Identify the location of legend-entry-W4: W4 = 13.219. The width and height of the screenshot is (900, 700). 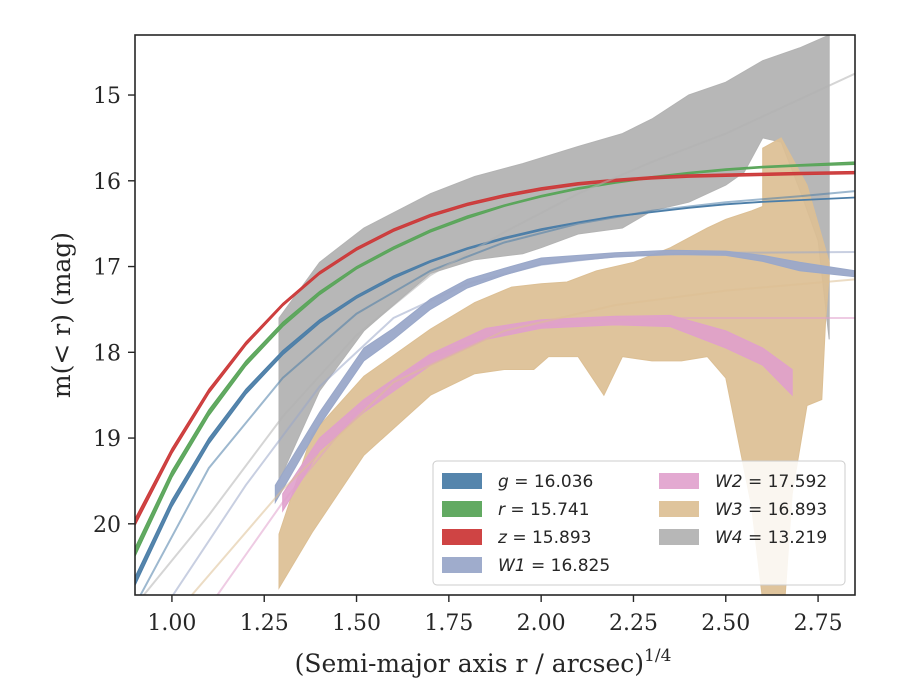
(771, 538).